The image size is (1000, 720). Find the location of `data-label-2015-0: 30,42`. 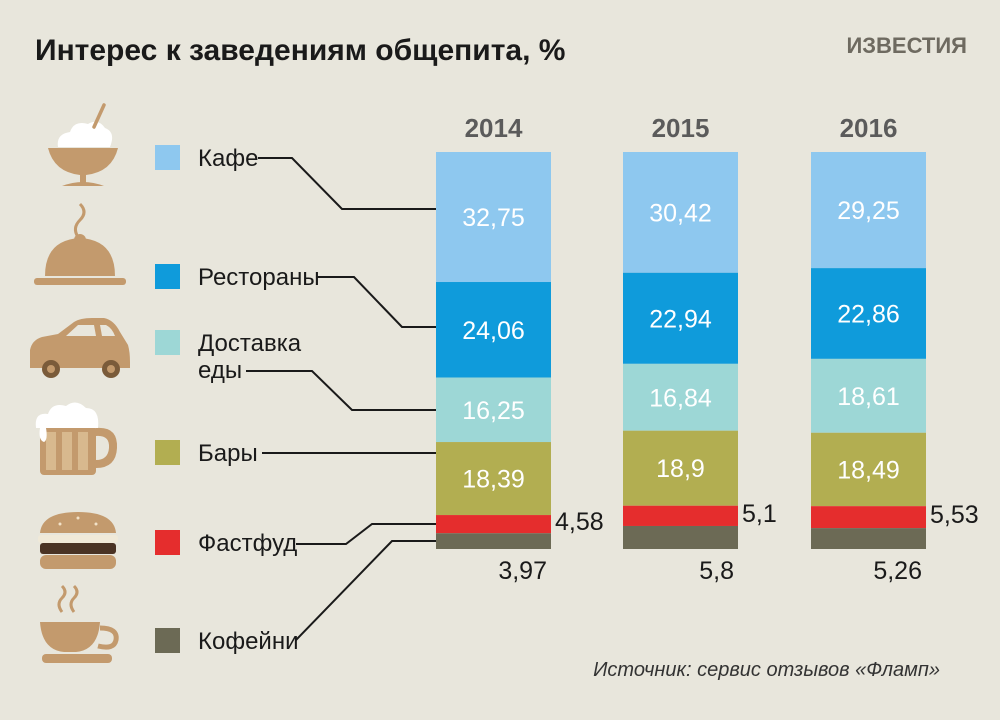

data-label-2015-0: 30,42 is located at coordinates (680, 213).